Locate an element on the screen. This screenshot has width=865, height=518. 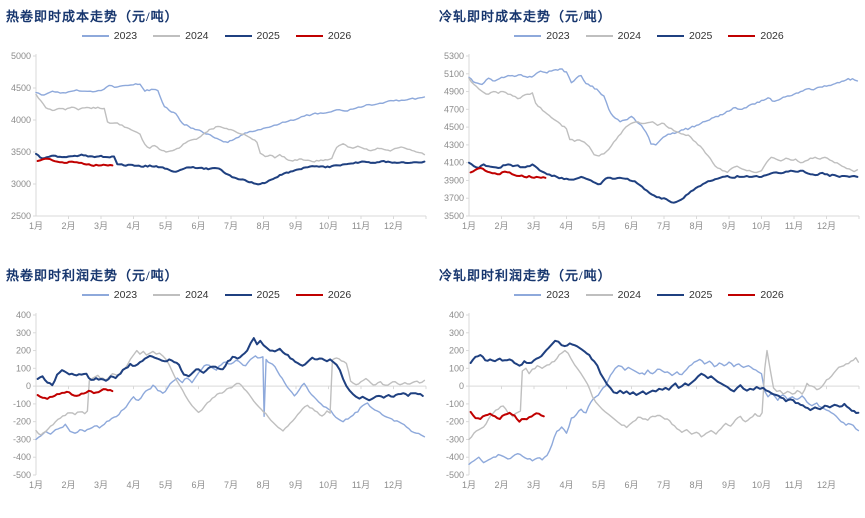
y-axis-tick-label: 3000 is located at coordinates (21, 184).